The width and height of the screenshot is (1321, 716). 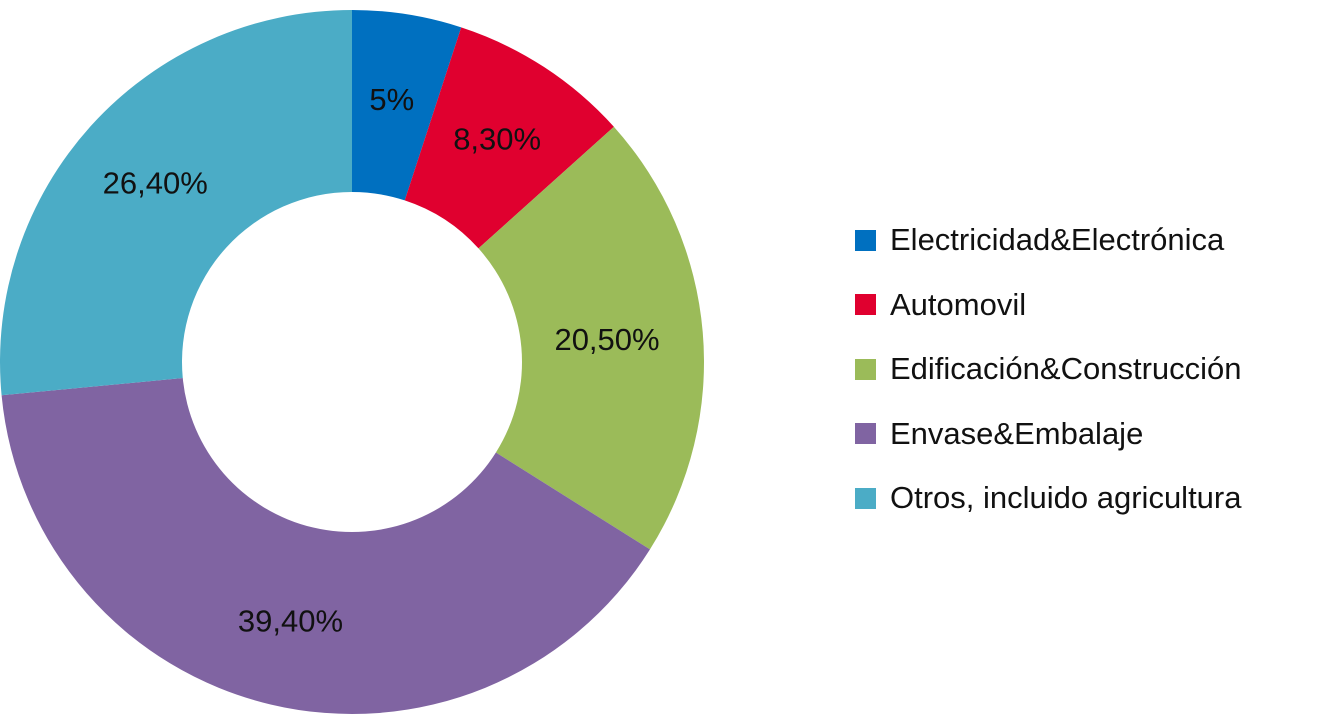 I want to click on legend-item-envase-embalaje: Envase&Embalaje, so click(x=1085, y=434).